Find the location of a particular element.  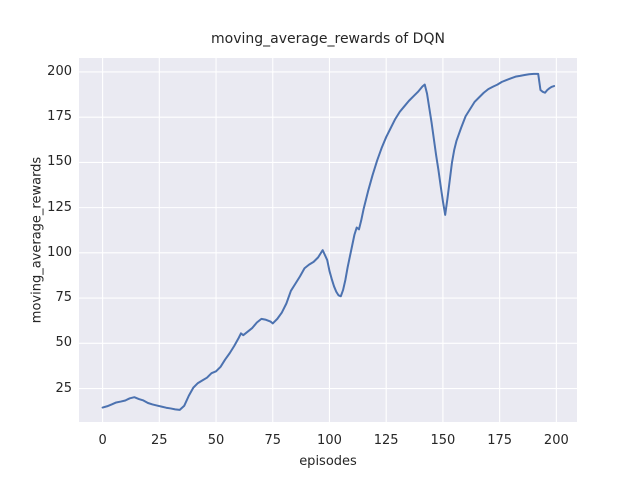

y-tick-label: 125 is located at coordinates (59, 207).